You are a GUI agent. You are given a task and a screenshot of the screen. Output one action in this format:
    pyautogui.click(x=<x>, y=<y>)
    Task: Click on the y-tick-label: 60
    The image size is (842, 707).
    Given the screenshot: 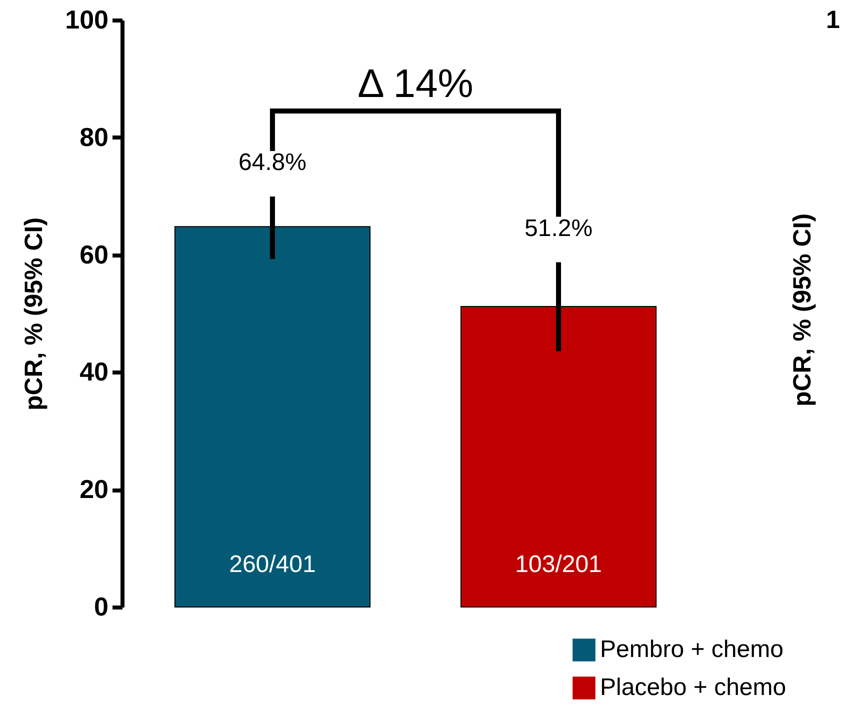 What is the action you would take?
    pyautogui.click(x=94, y=254)
    